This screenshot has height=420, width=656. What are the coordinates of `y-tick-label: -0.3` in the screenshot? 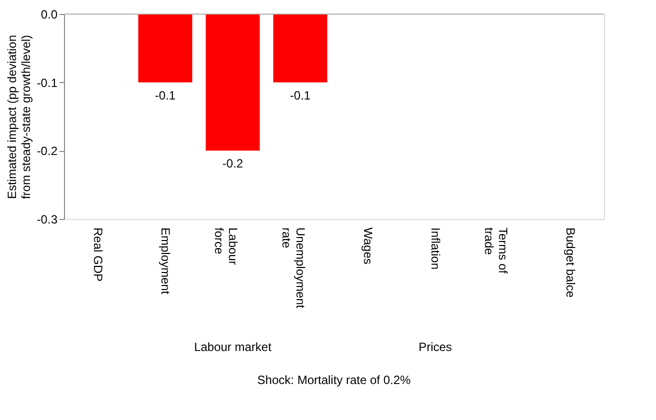 It's located at (47, 219).